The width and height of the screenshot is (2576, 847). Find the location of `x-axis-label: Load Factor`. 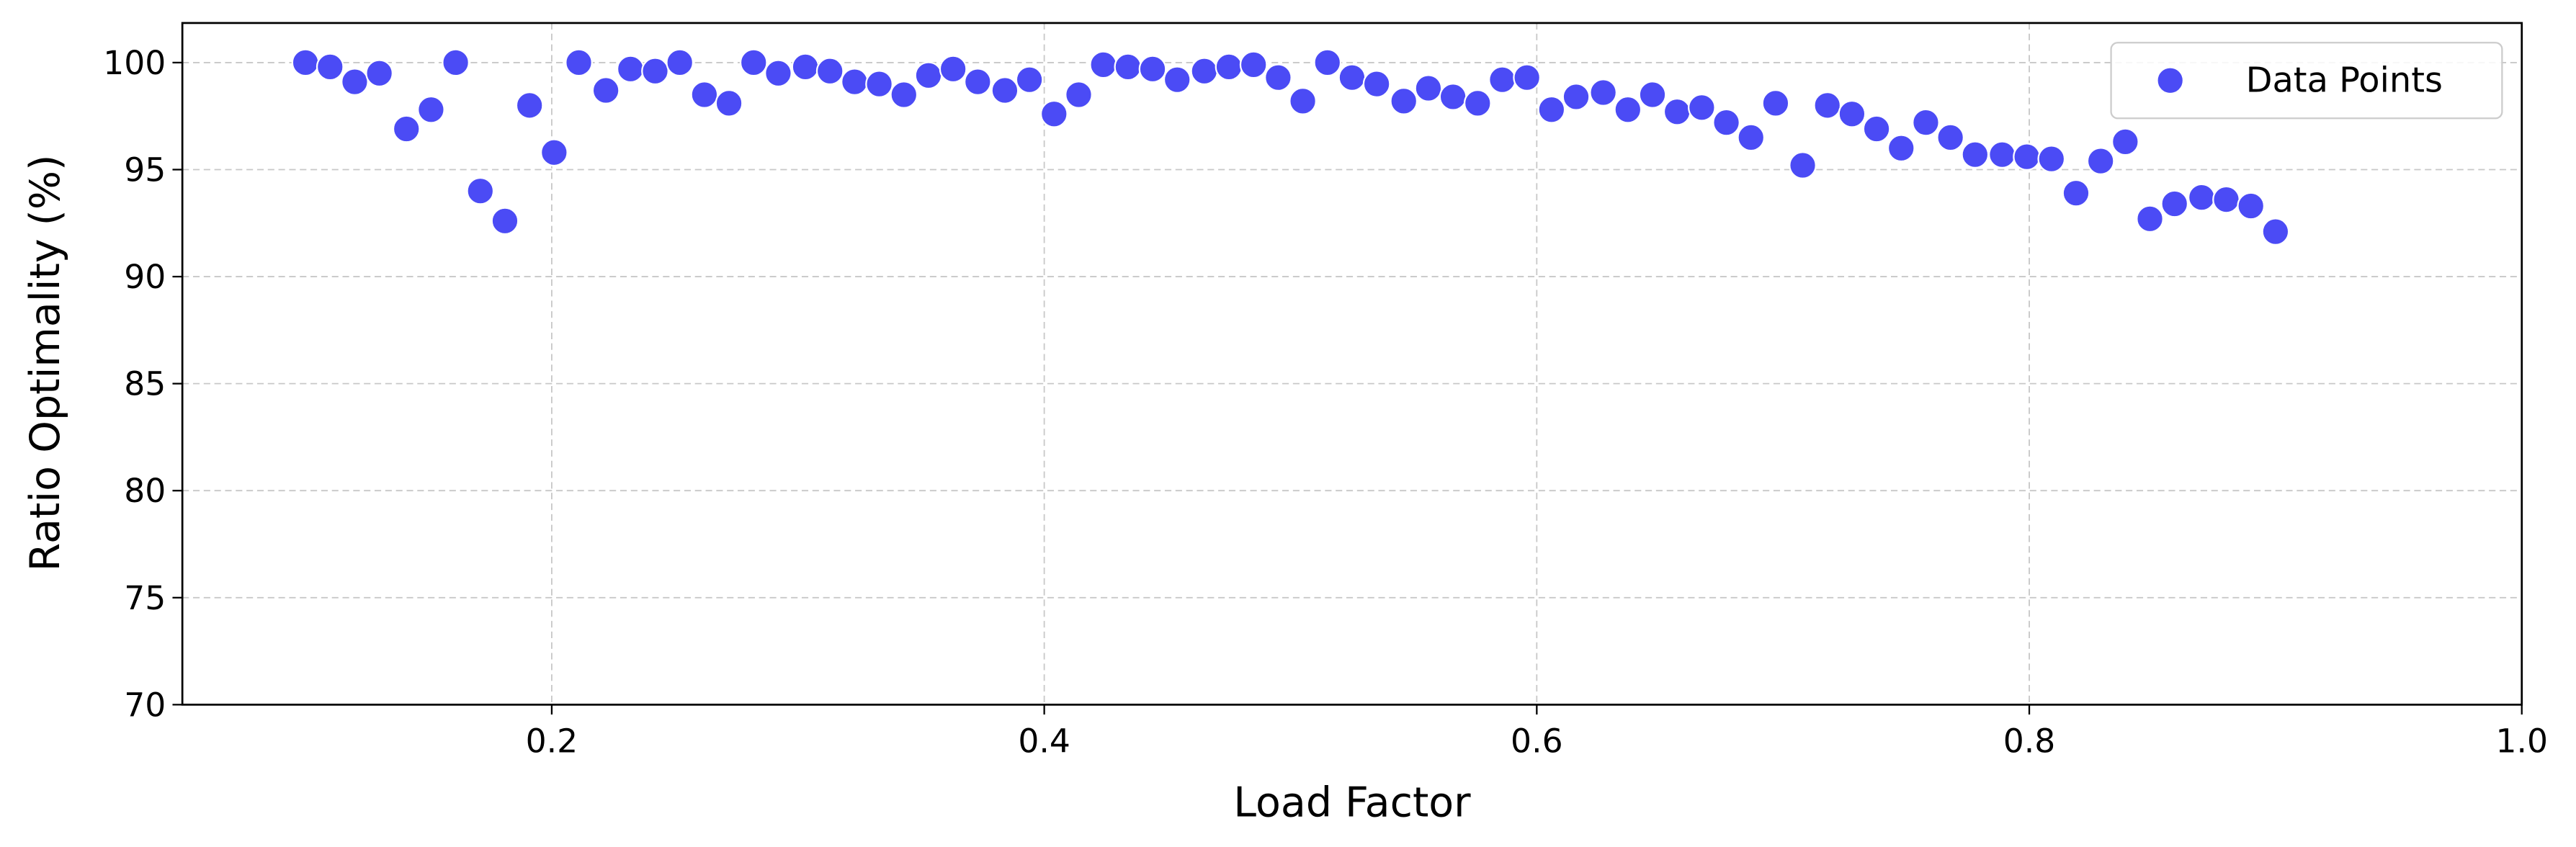

x-axis-label: Load Factor is located at coordinates (1352, 802).